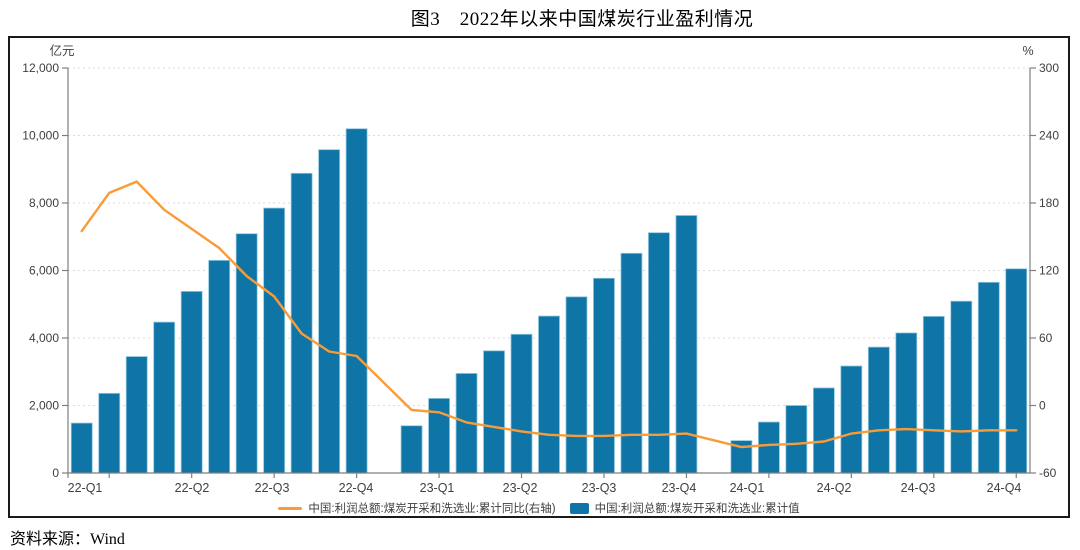 The width and height of the screenshot is (1080, 550). Describe the element at coordinates (44, 203) in the screenshot. I see `left-axis-tick-label: 8,000` at that location.